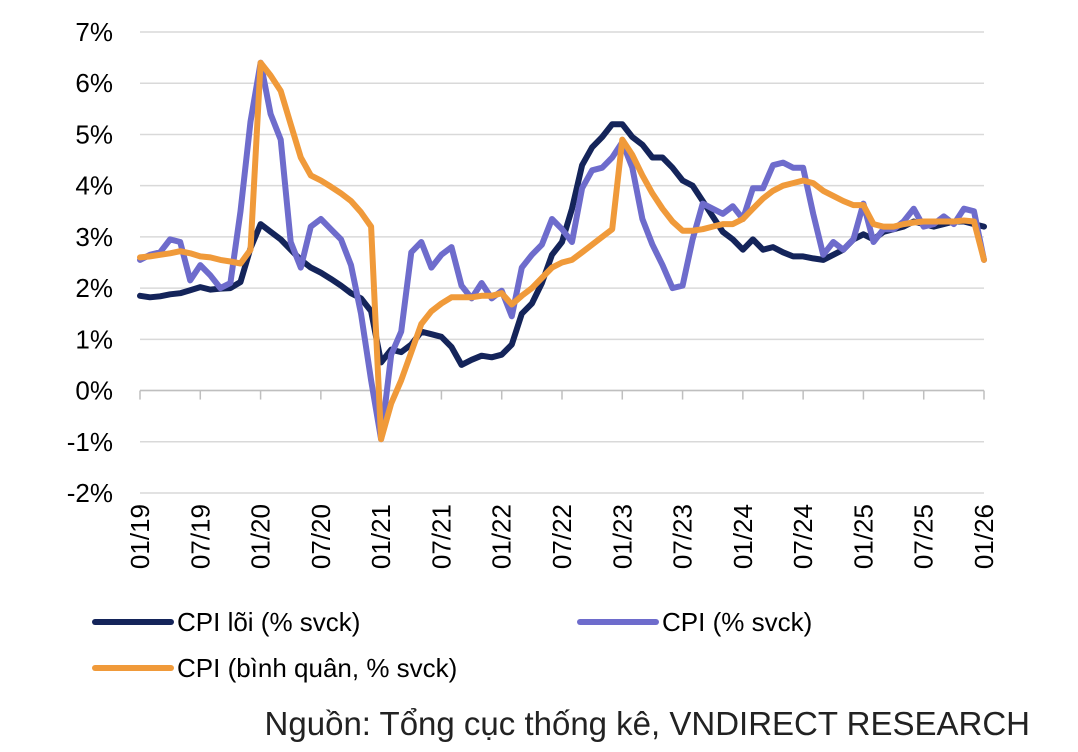  What do you see at coordinates (261, 536) in the screenshot?
I see `x-tick-label: 01/20` at bounding box center [261, 536].